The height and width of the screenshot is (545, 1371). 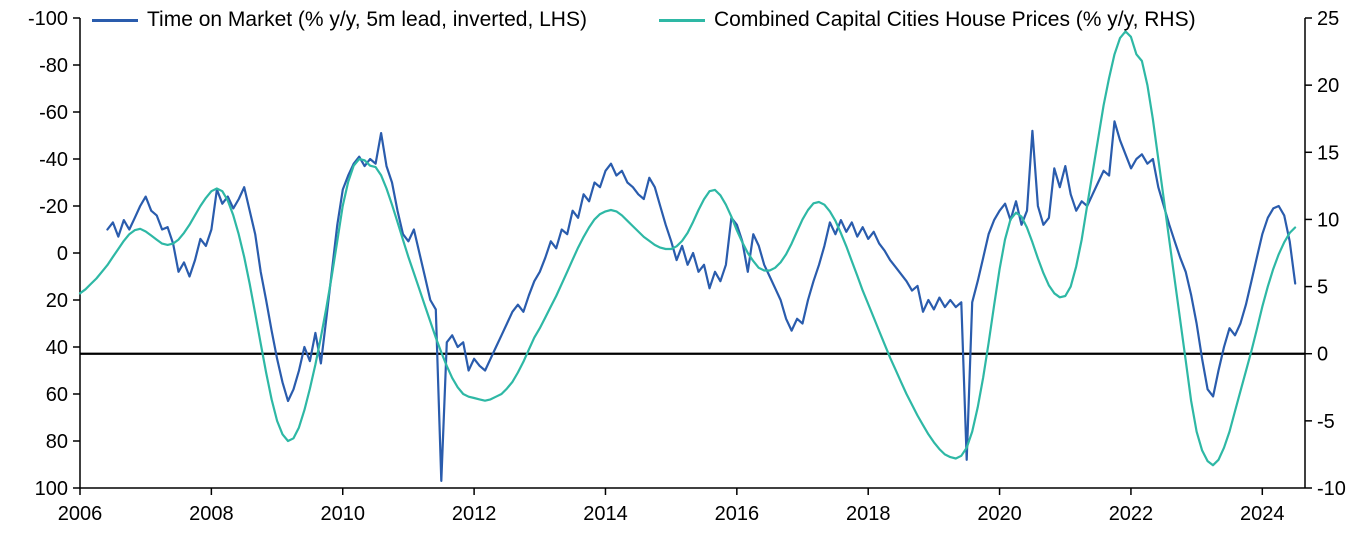 What do you see at coordinates (1322, 288) in the screenshot?
I see `right-axis-tick-label: 5` at bounding box center [1322, 288].